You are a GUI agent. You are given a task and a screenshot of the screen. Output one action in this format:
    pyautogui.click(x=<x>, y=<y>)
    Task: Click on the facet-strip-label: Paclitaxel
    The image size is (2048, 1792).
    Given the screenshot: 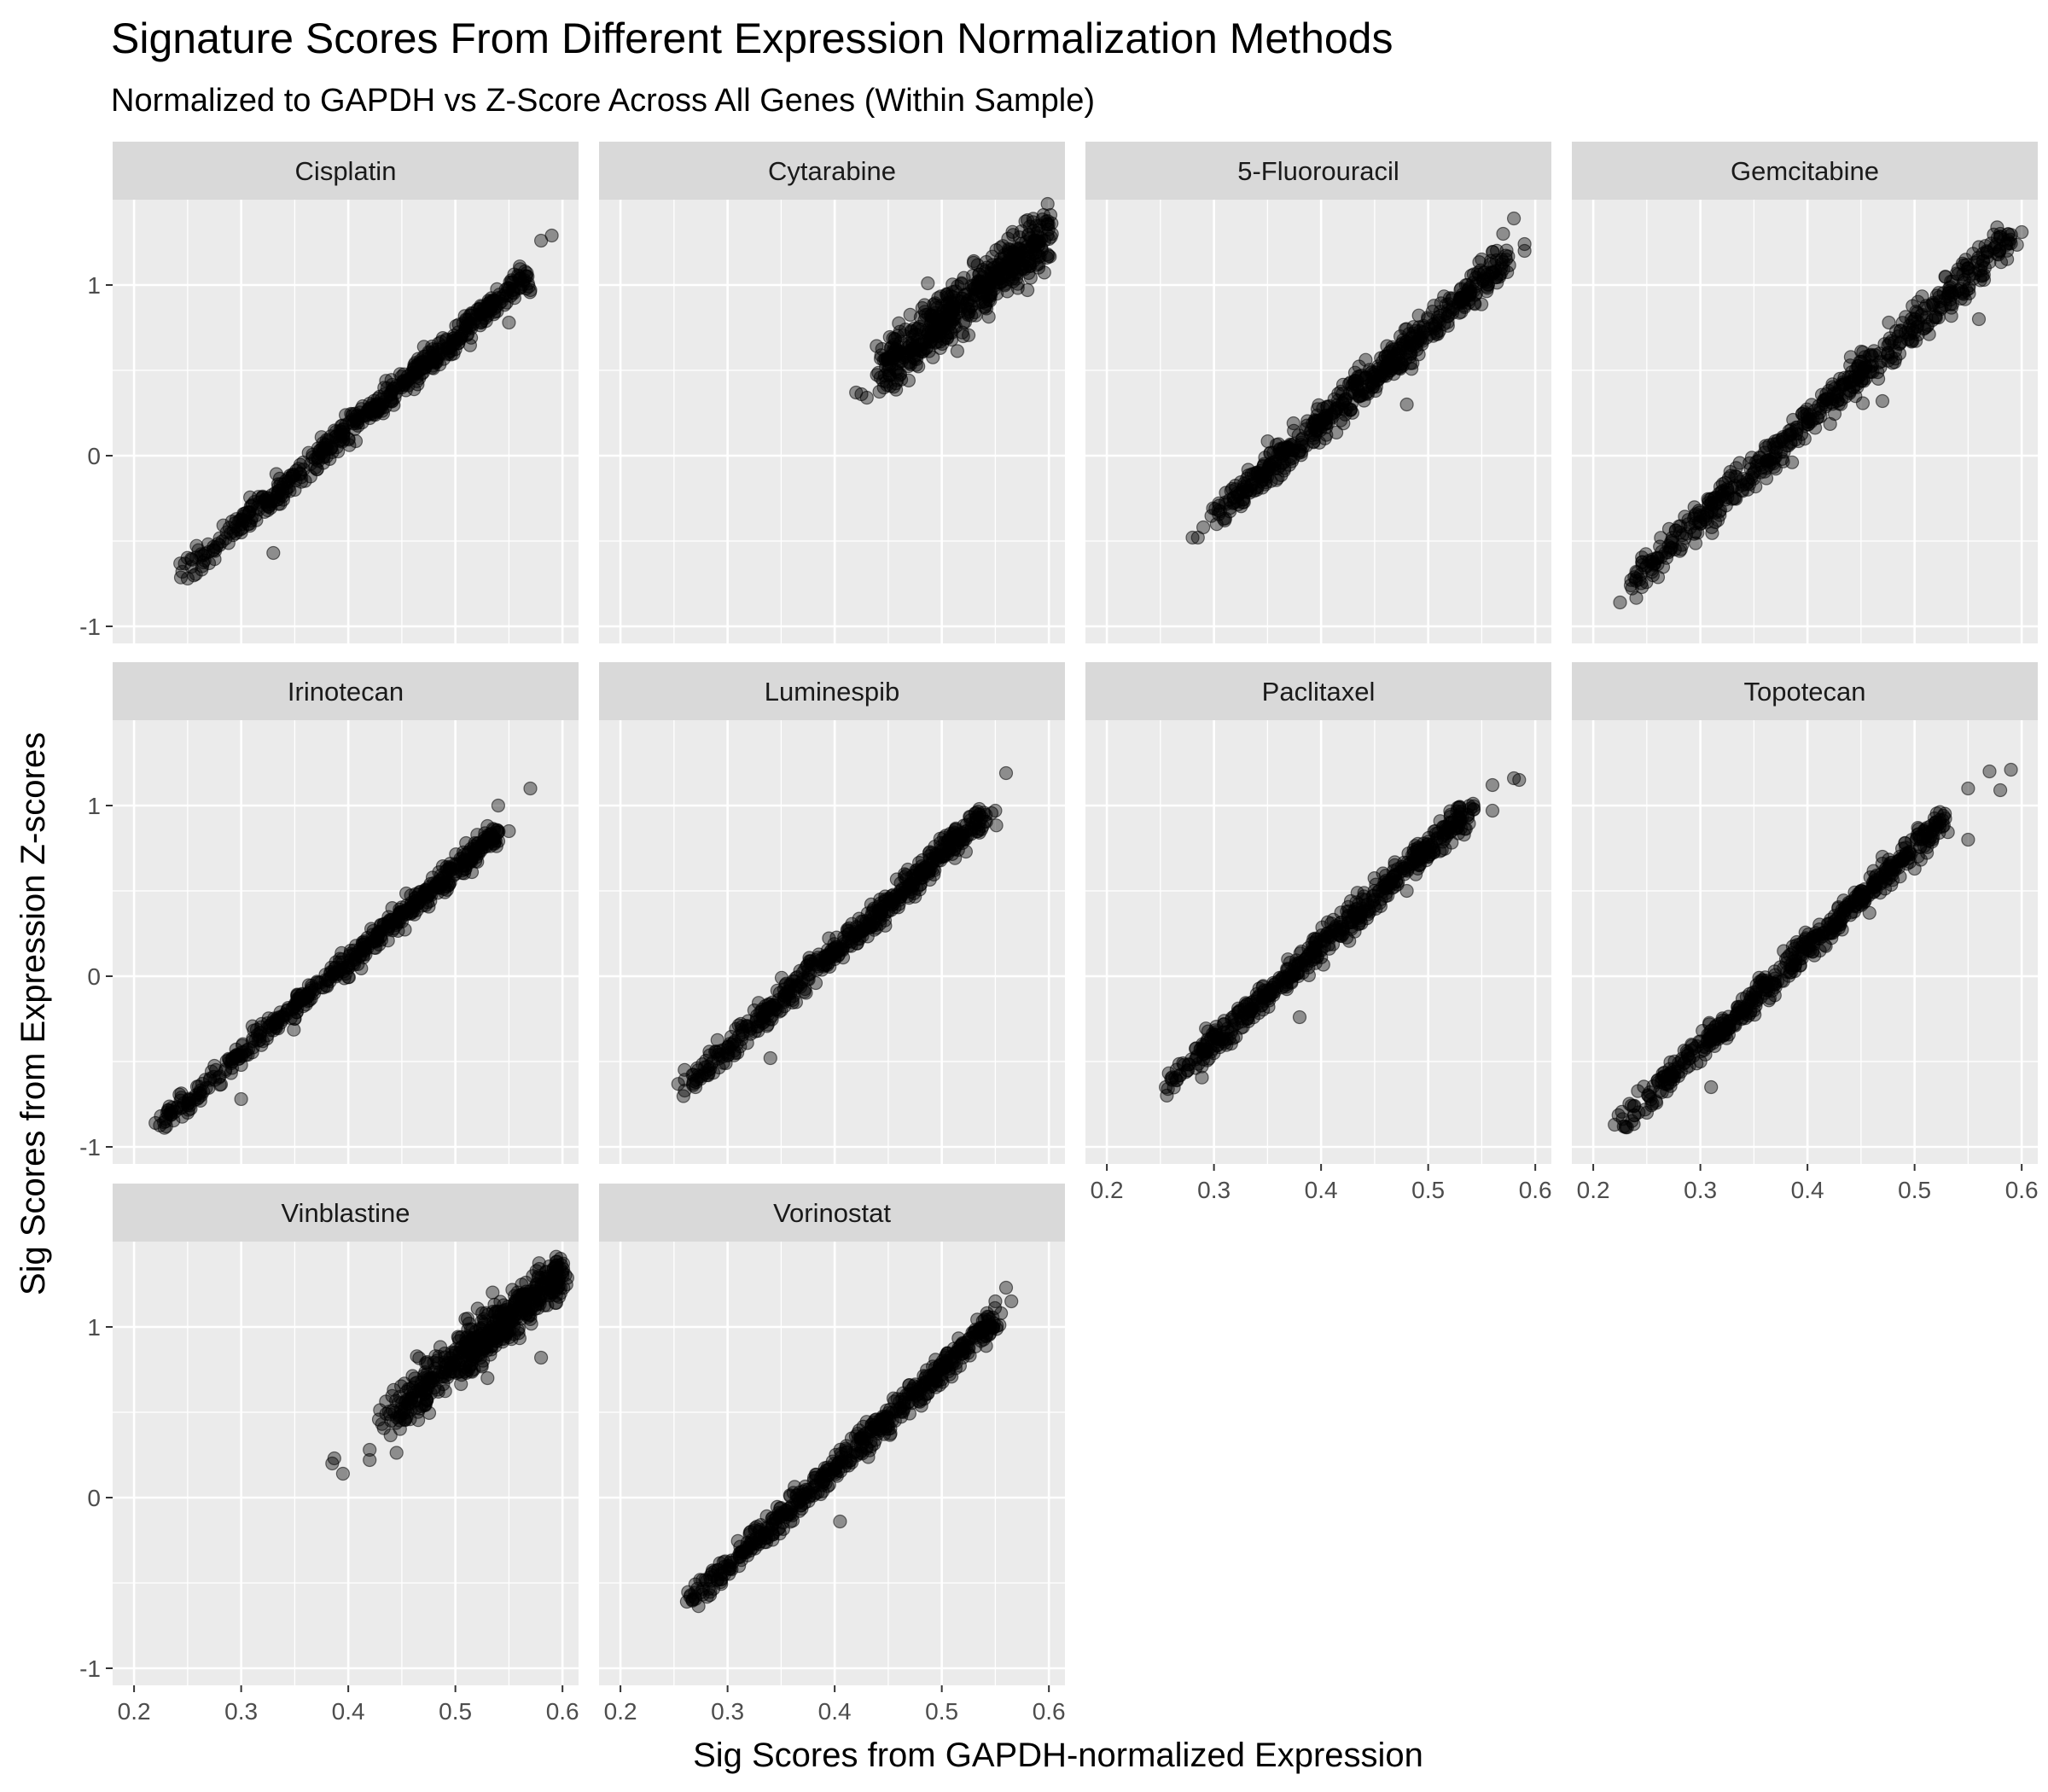 What is the action you would take?
    pyautogui.click(x=1319, y=692)
    